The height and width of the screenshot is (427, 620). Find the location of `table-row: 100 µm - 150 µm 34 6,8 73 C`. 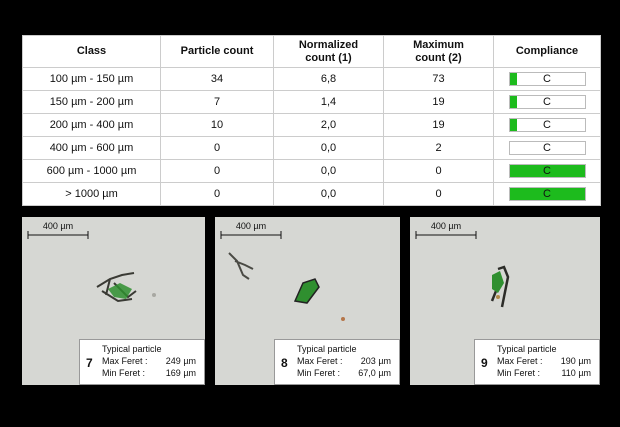

table-row: 100 µm - 150 µm 34 6,8 73 C is located at coordinates (311, 79).